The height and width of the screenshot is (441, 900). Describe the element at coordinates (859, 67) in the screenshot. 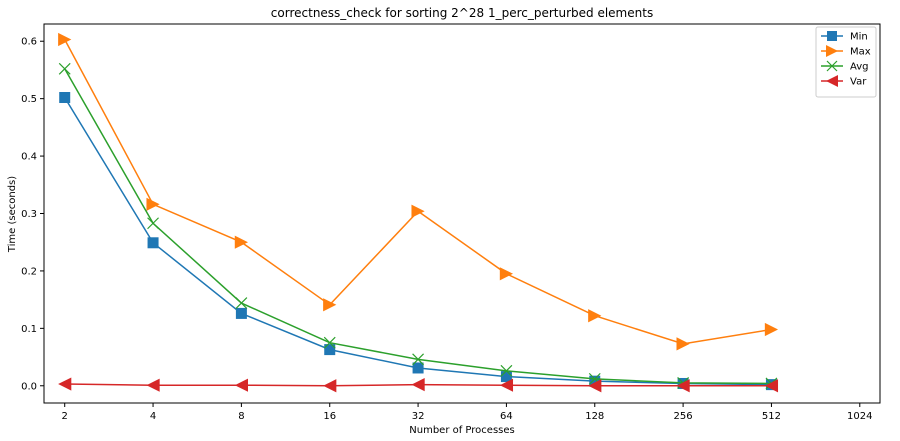

I see `legend-label-avg: Avg` at that location.